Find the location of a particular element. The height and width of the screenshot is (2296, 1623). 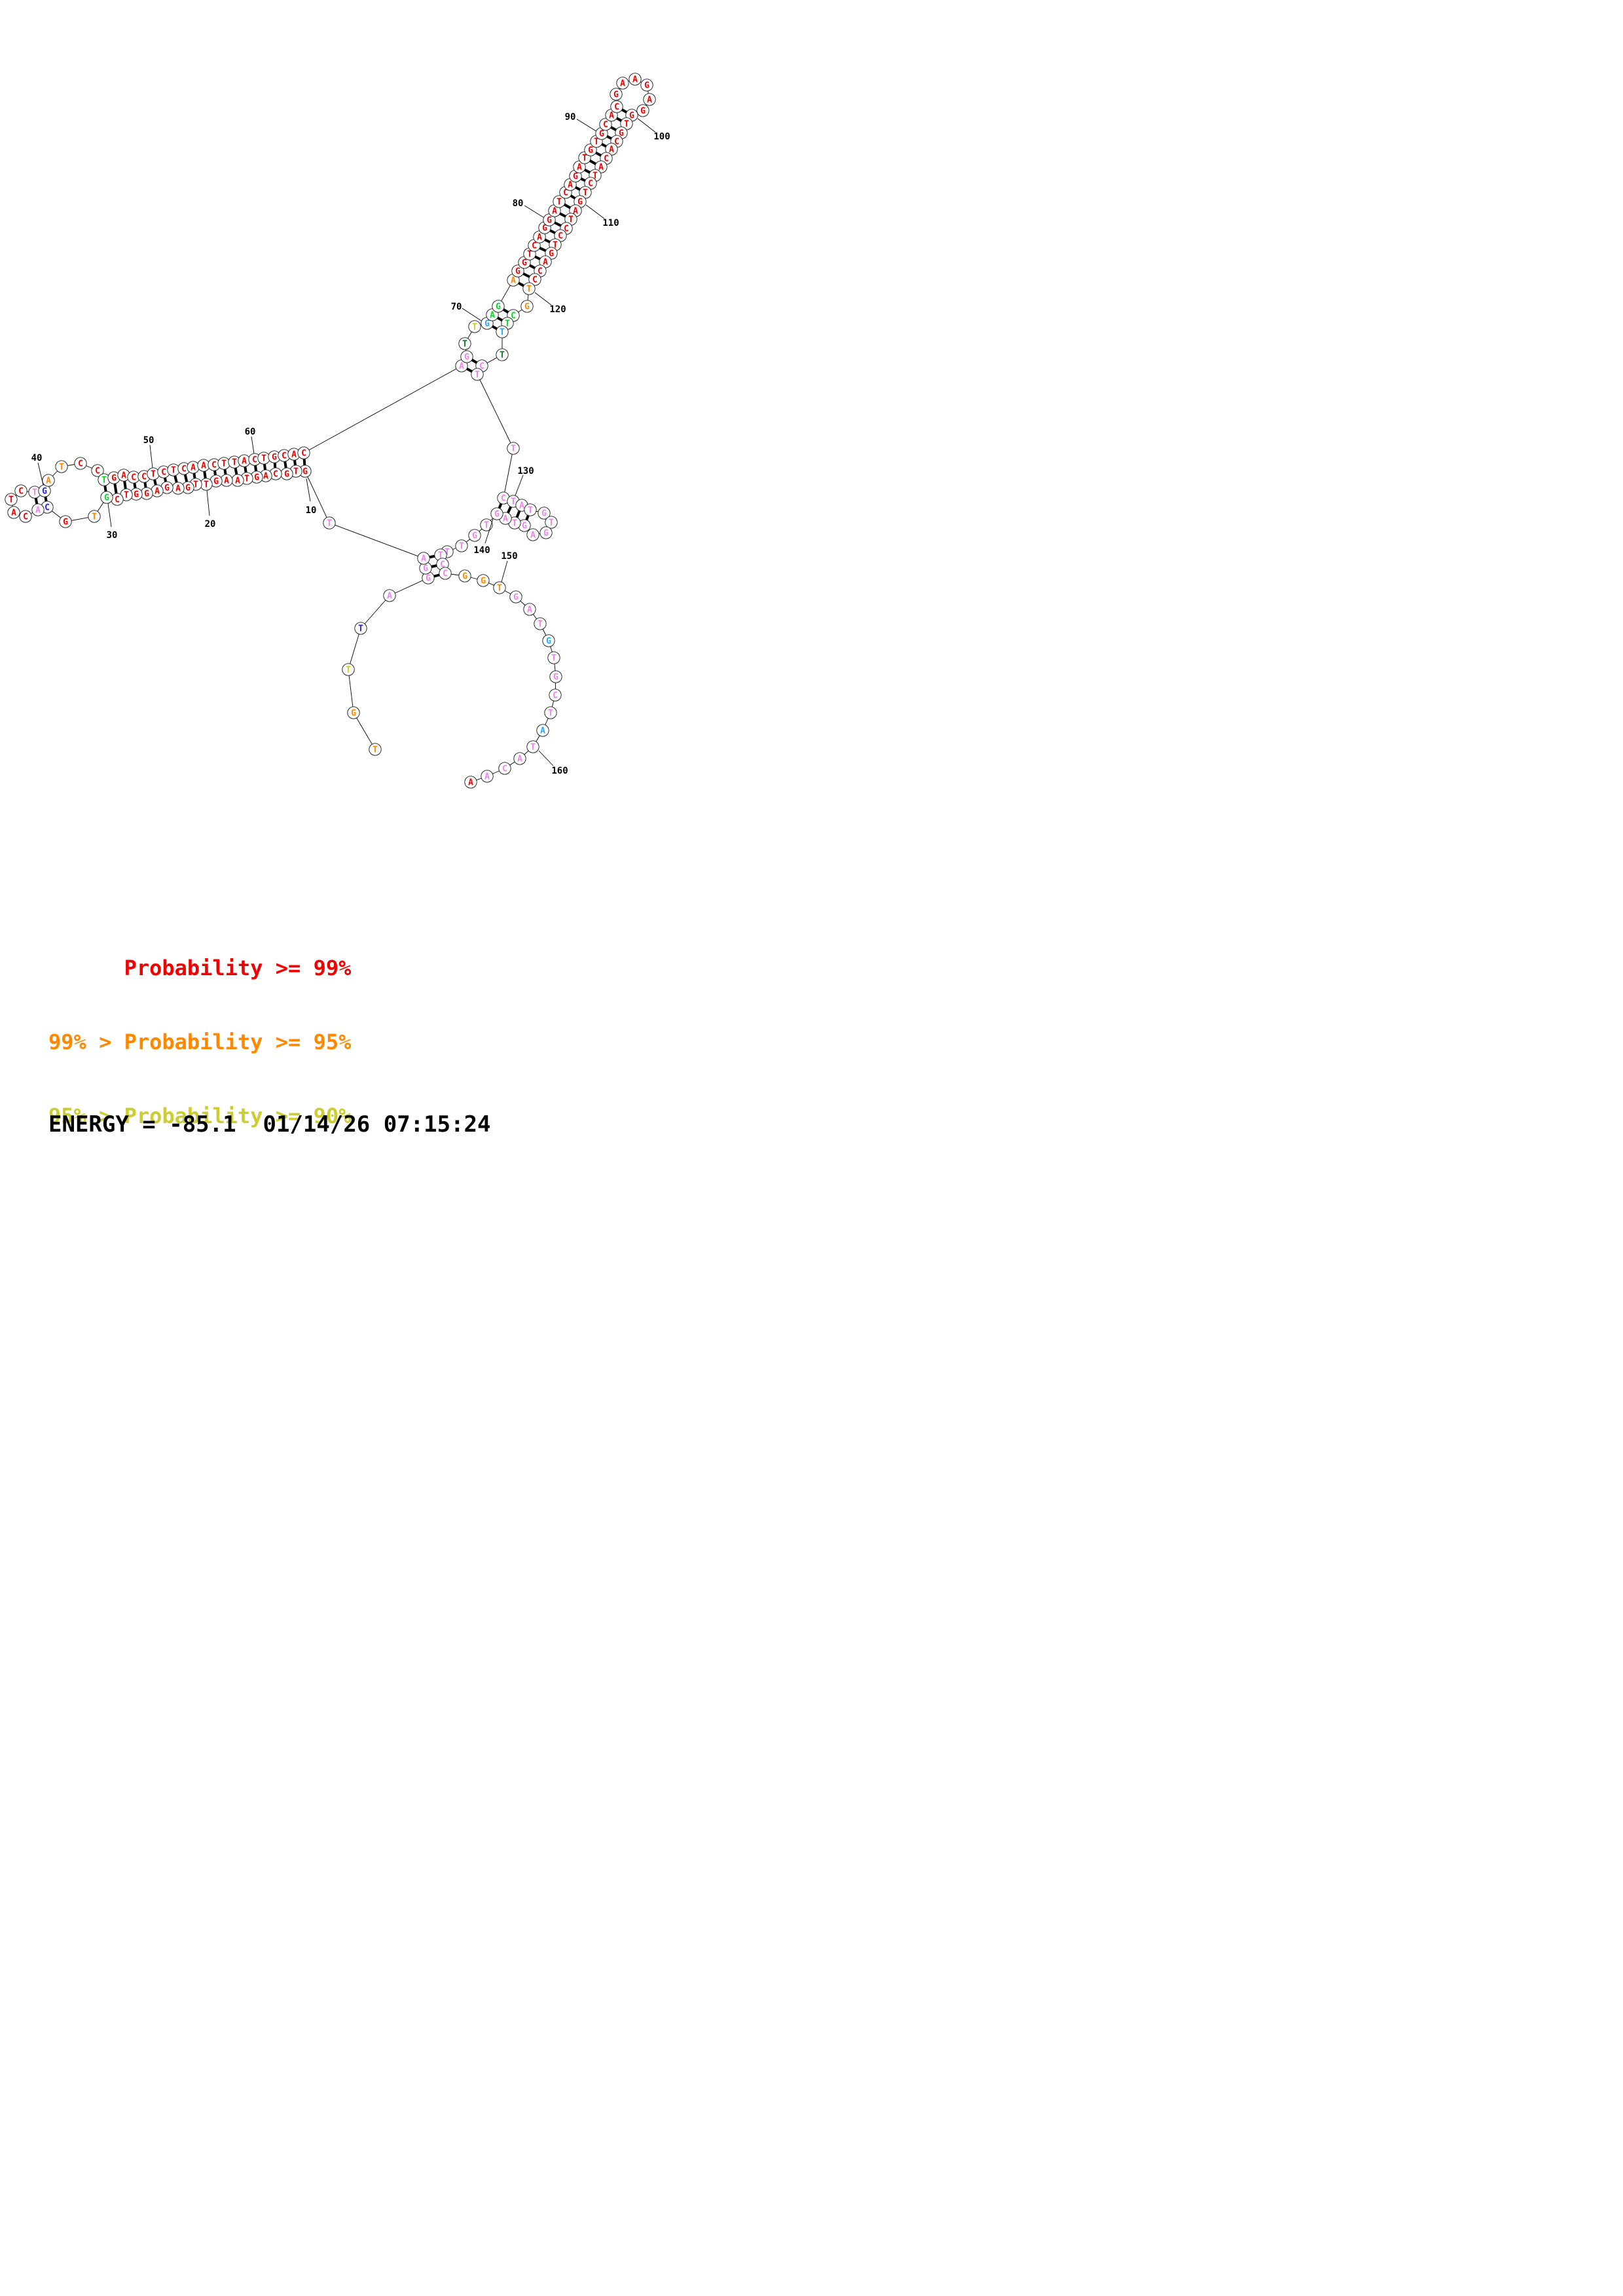

nucleotide-43: C is located at coordinates (80, 463).